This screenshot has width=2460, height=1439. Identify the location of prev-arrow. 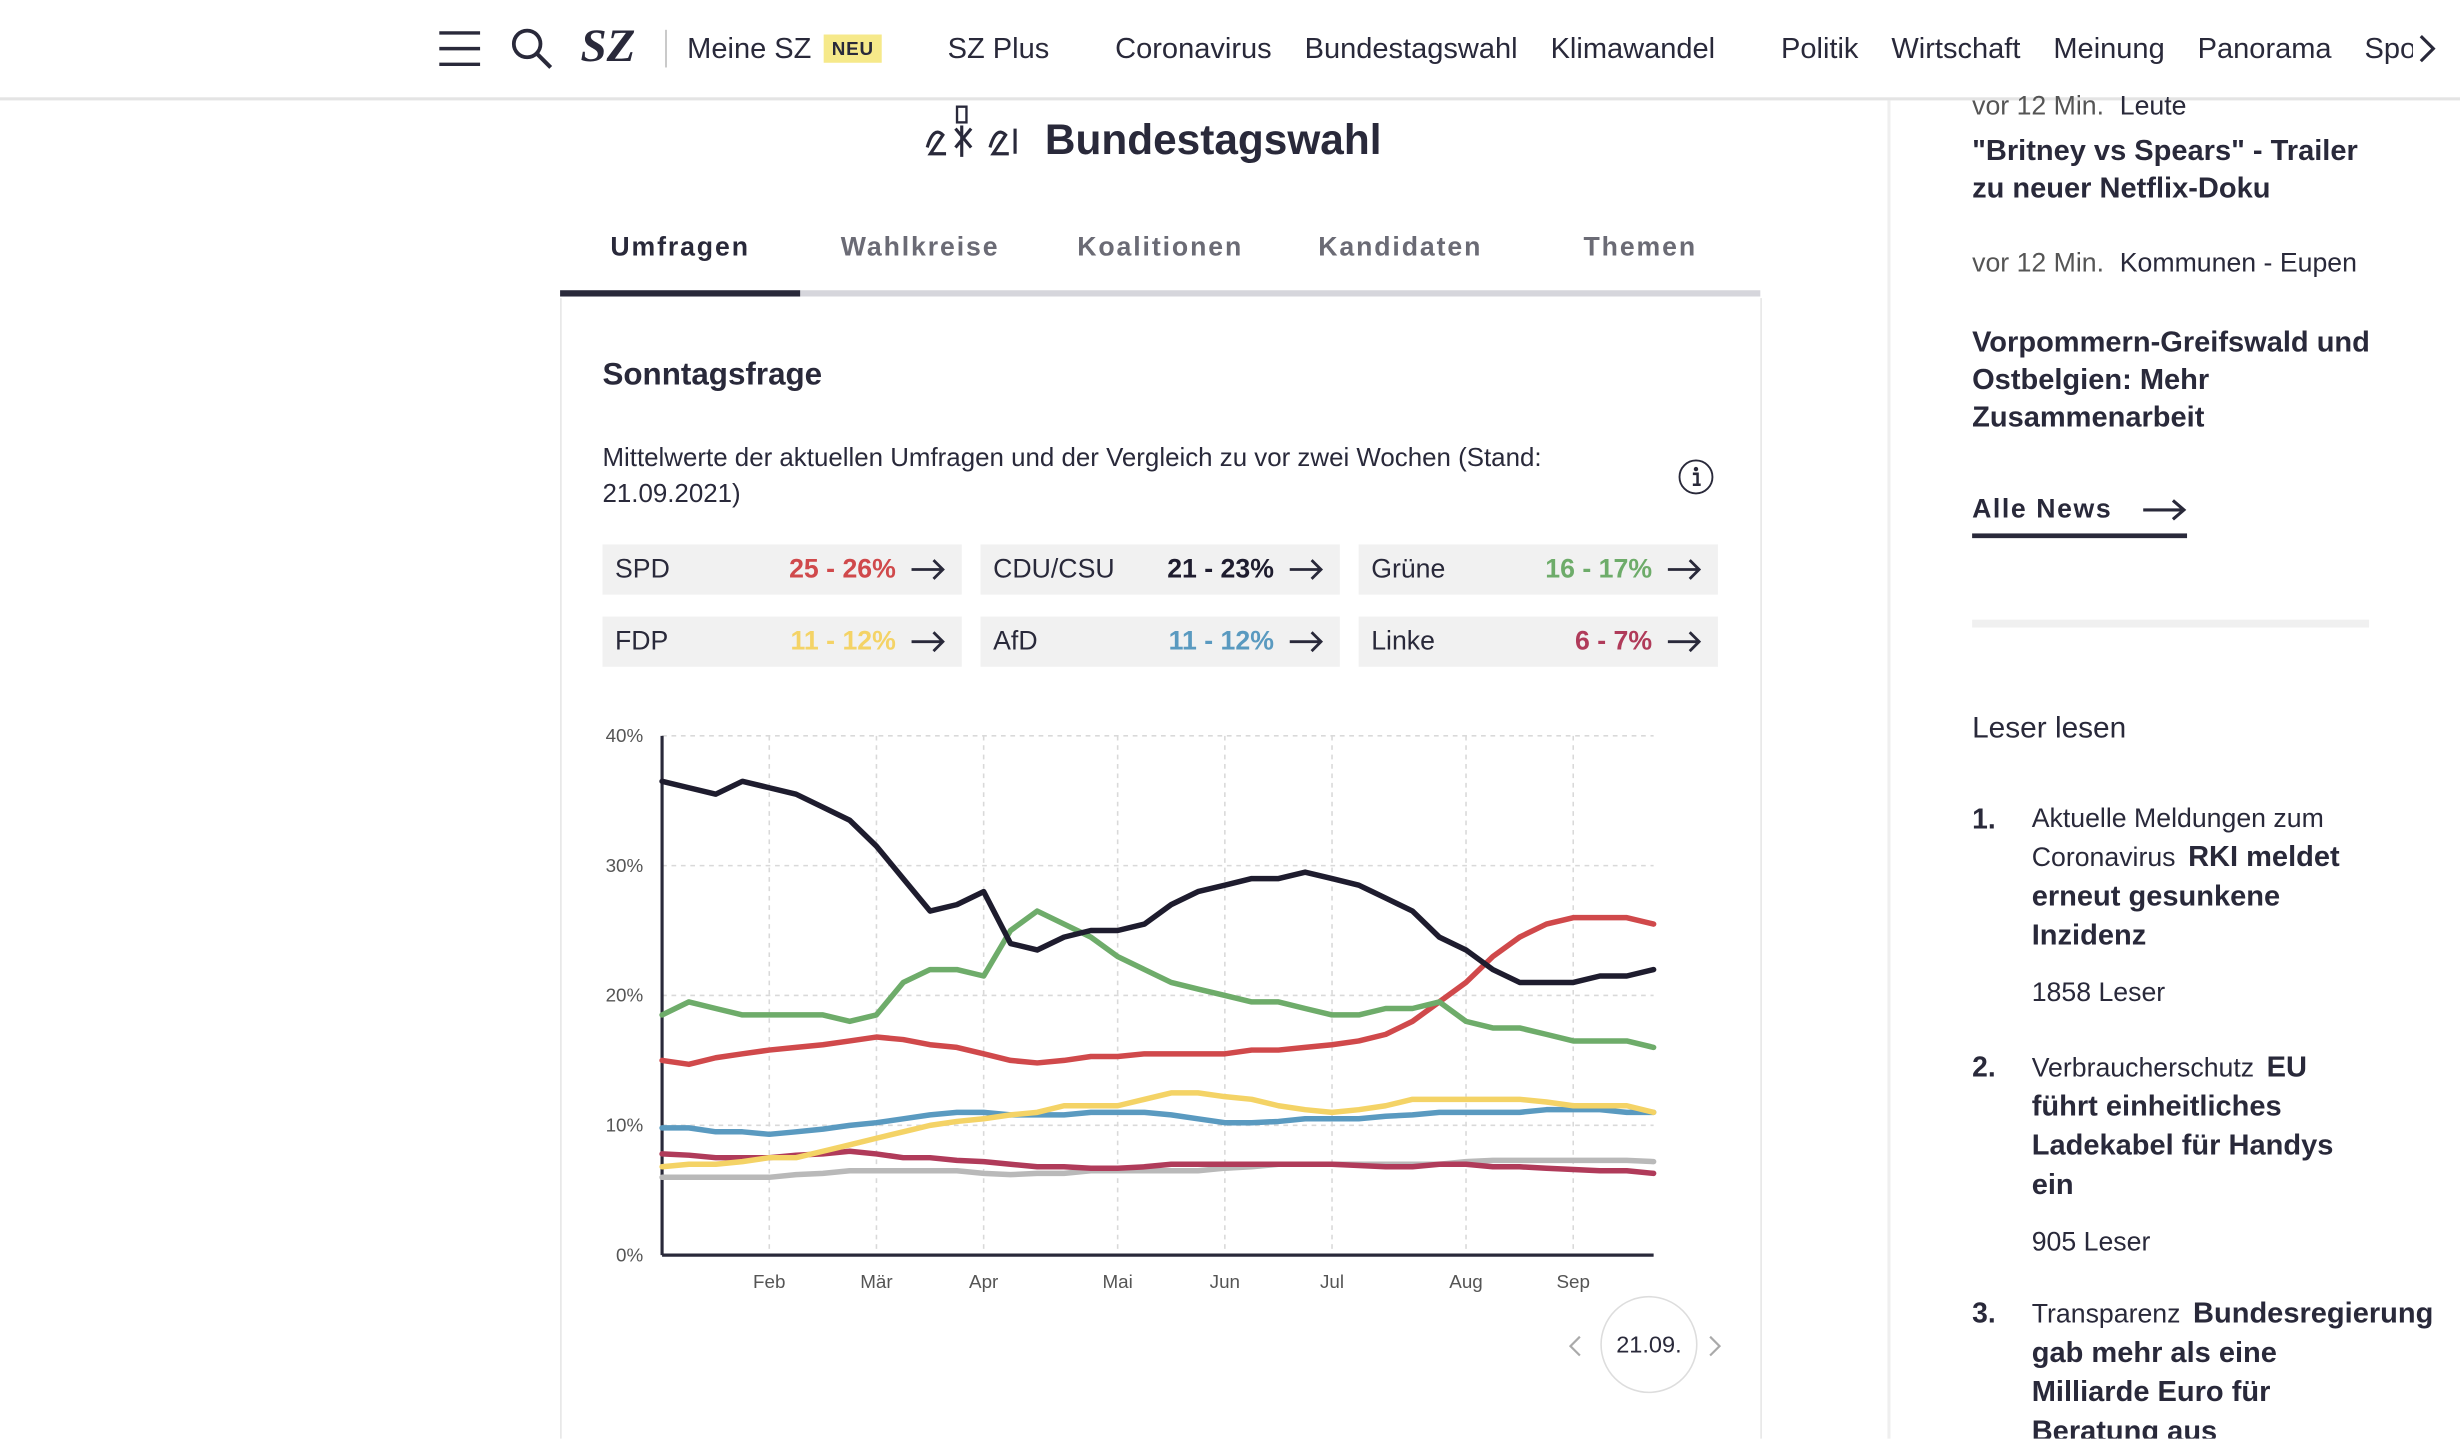
(1575, 1346).